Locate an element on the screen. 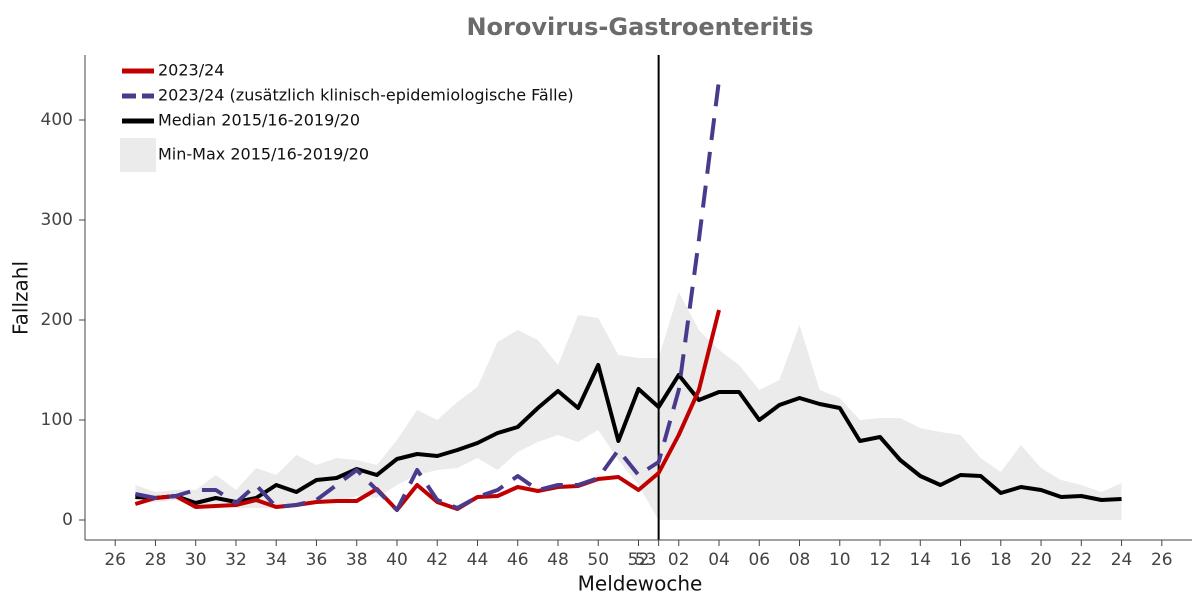 This screenshot has width=1195, height=598. x-tick-label: 28 is located at coordinates (156, 560).